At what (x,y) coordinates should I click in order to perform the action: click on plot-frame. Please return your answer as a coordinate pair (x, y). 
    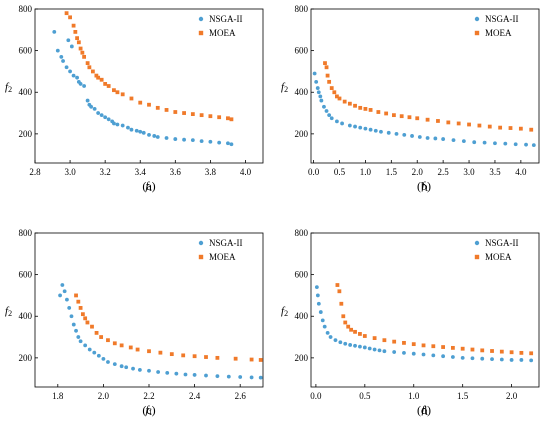
    Looking at the image, I should click on (149, 86).